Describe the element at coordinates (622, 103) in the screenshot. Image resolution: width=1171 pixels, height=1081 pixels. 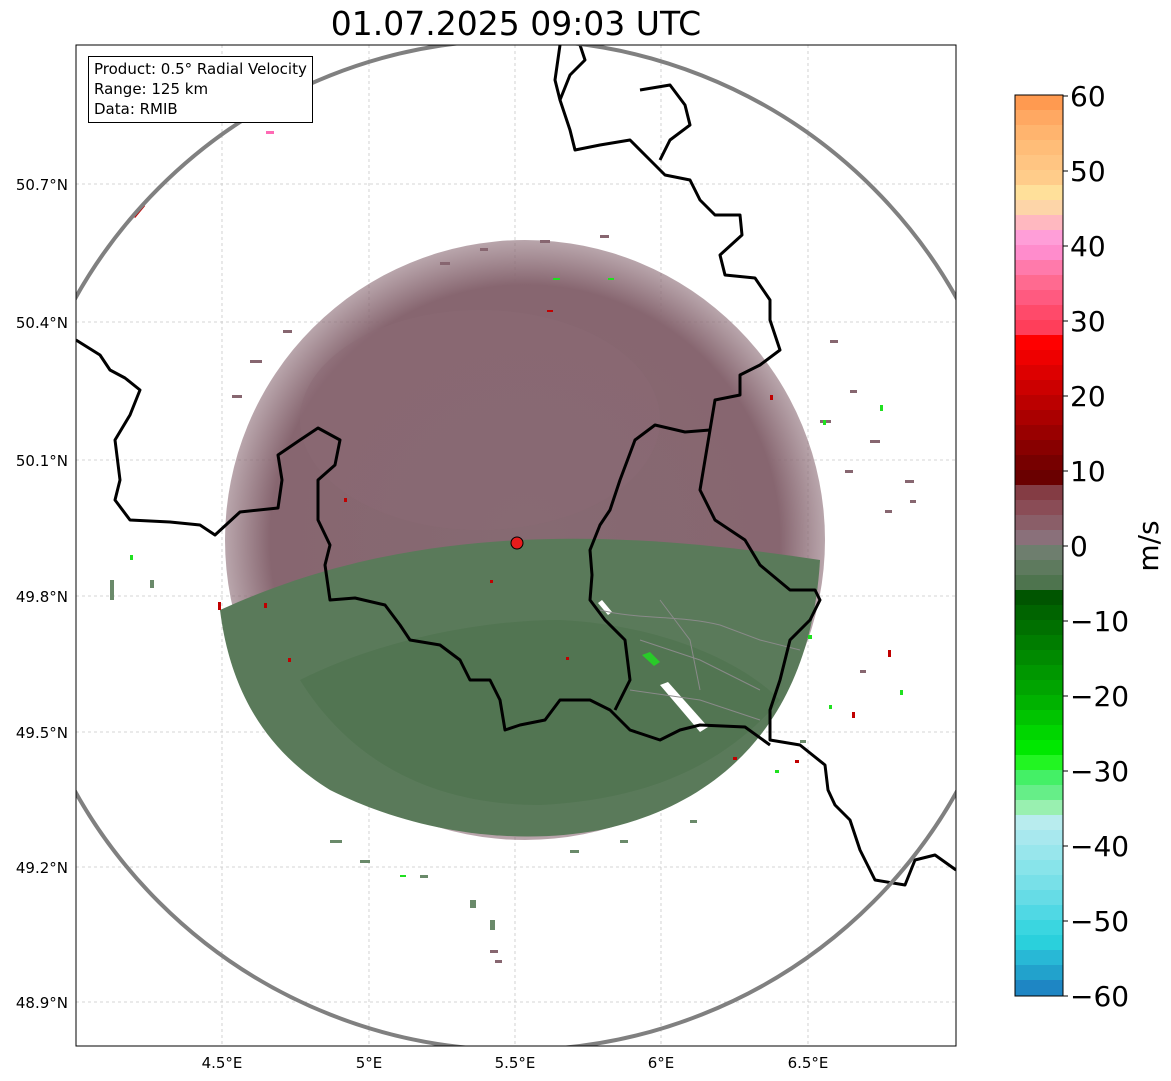
I see `border-germany-north` at that location.